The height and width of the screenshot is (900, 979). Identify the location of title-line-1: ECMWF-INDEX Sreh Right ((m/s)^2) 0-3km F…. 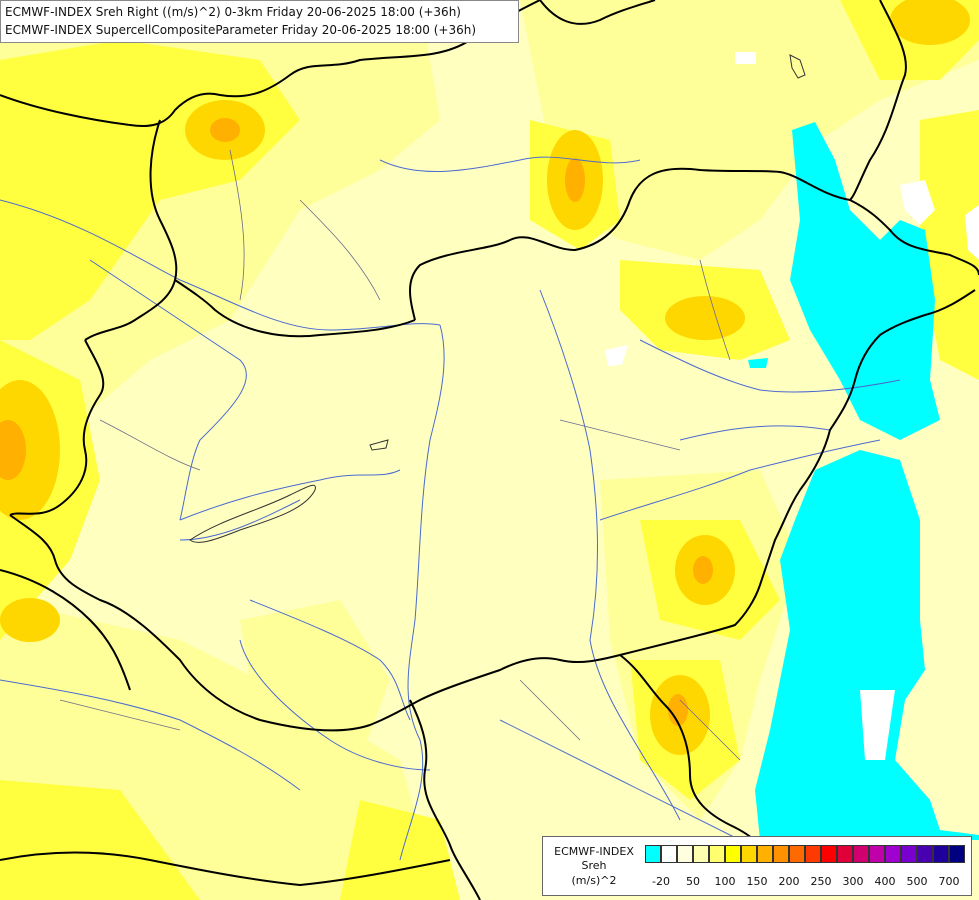
(233, 12).